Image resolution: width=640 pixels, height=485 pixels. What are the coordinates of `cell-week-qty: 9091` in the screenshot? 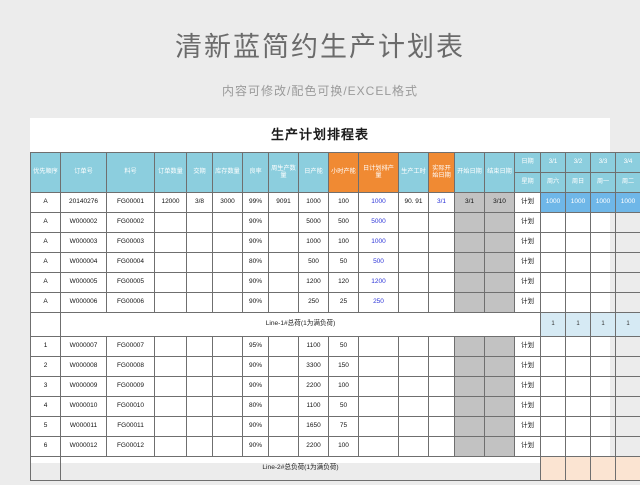 It's located at (283, 202).